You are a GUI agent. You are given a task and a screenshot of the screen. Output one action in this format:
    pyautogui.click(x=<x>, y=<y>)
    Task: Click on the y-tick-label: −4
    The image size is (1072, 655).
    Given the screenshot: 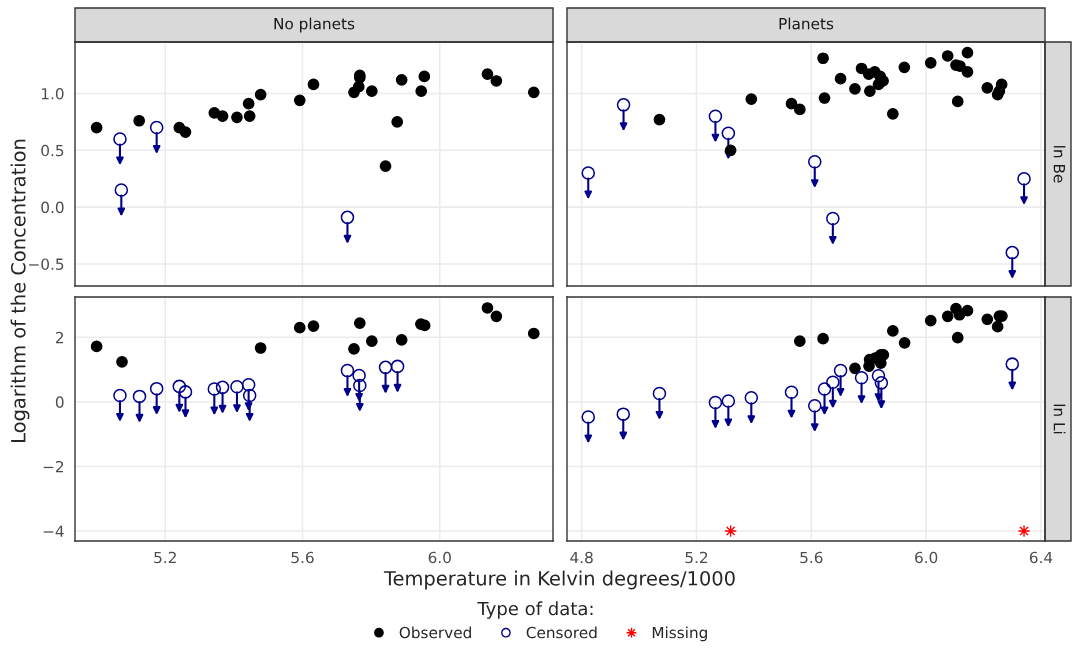 What is the action you would take?
    pyautogui.click(x=53, y=531)
    